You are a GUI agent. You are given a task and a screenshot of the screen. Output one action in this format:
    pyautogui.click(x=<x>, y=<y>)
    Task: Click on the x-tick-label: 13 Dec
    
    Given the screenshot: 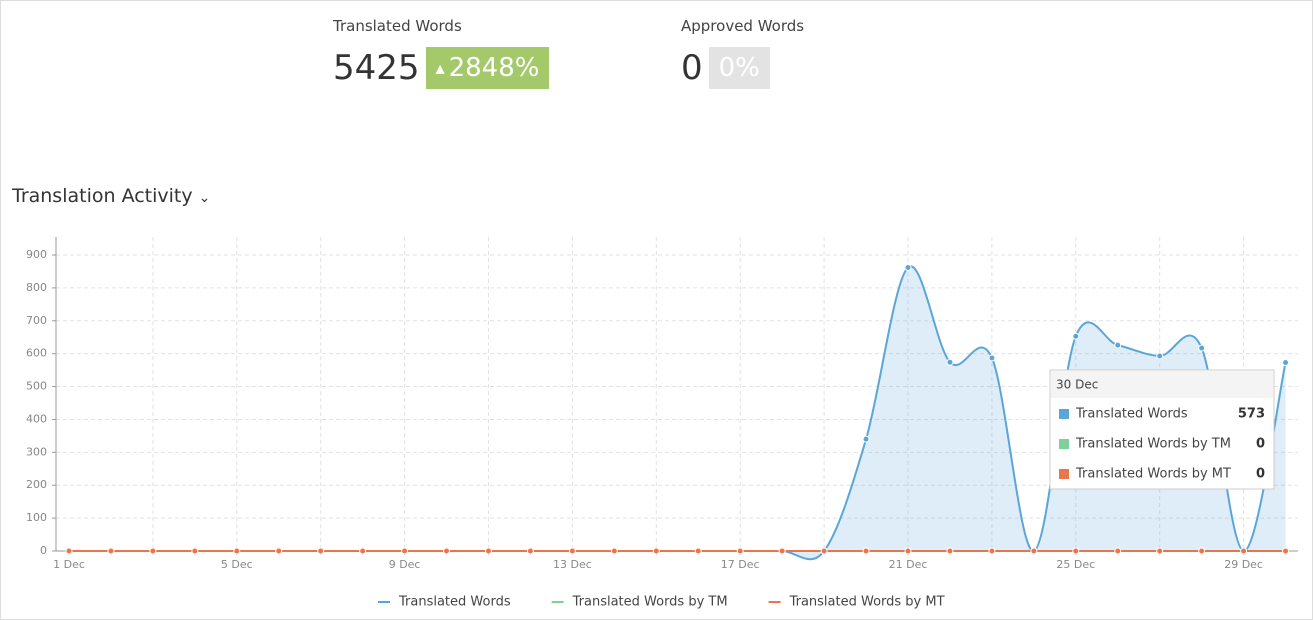 What is the action you would take?
    pyautogui.click(x=572, y=564)
    